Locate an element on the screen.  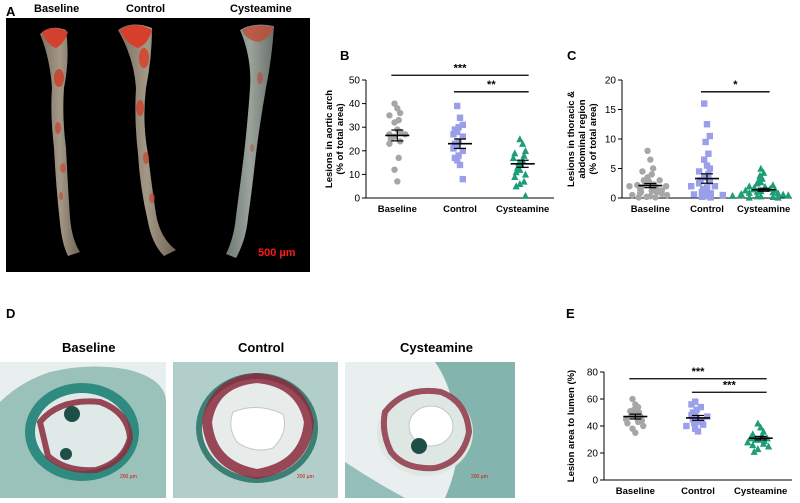
y-tick-label: 60 is located at coordinates (593, 400).